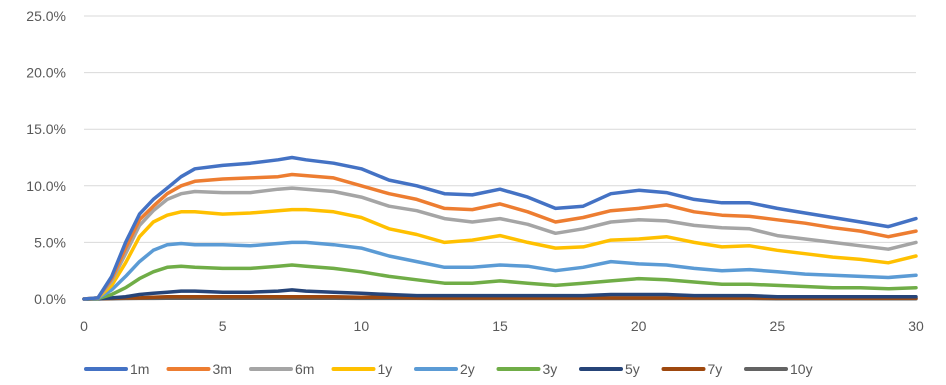 This screenshot has width=946, height=385. What do you see at coordinates (639, 326) in the screenshot?
I see `x-tick-label: 20` at bounding box center [639, 326].